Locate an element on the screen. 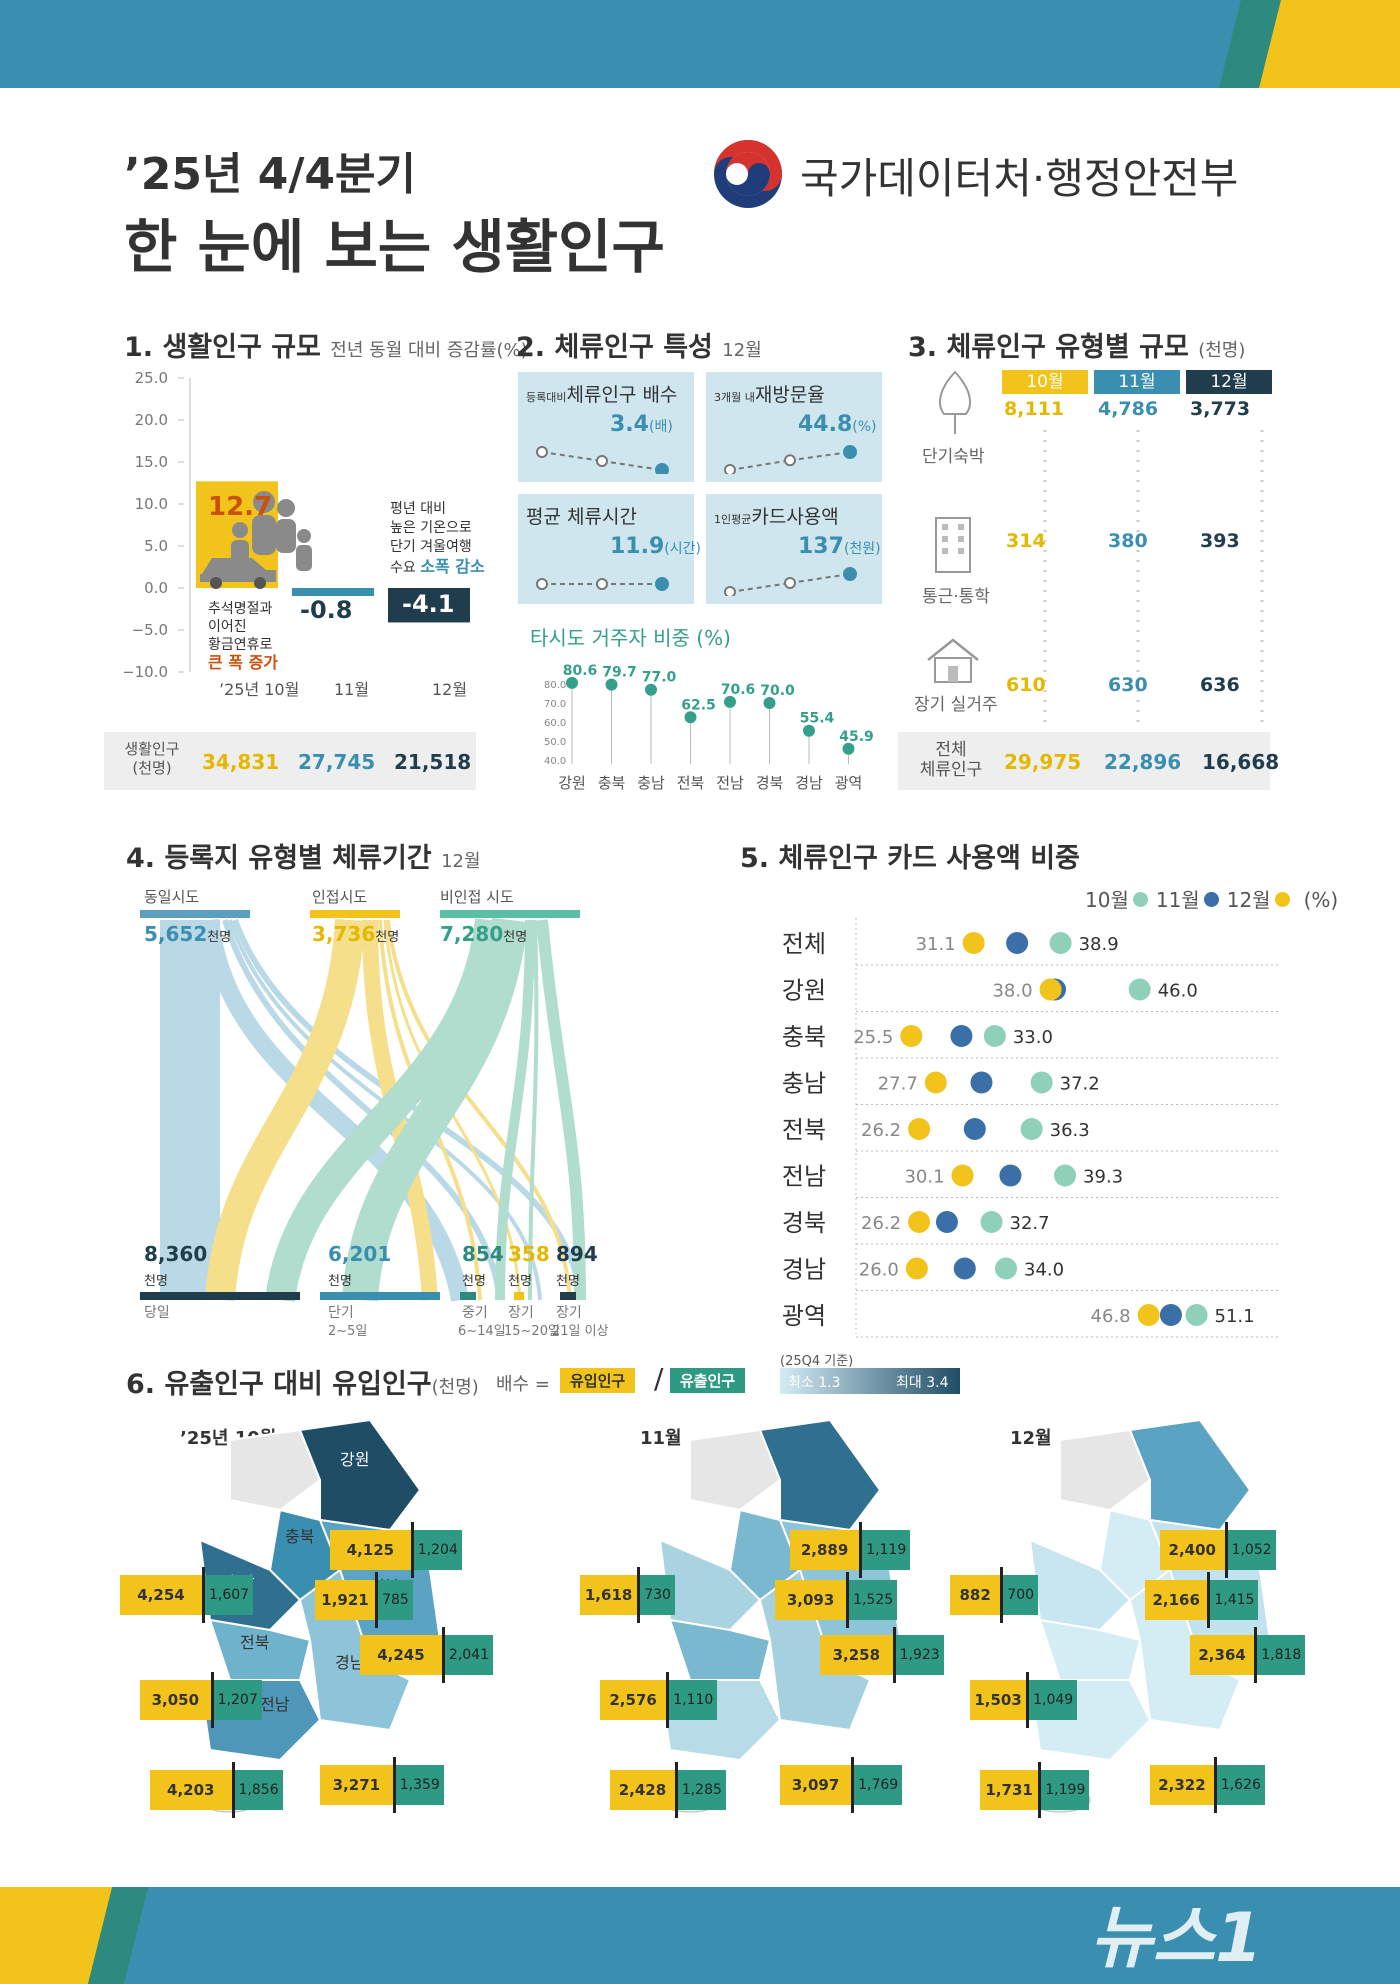 This screenshot has width=1400, height=1984. data-label: 45.9 is located at coordinates (856, 737).